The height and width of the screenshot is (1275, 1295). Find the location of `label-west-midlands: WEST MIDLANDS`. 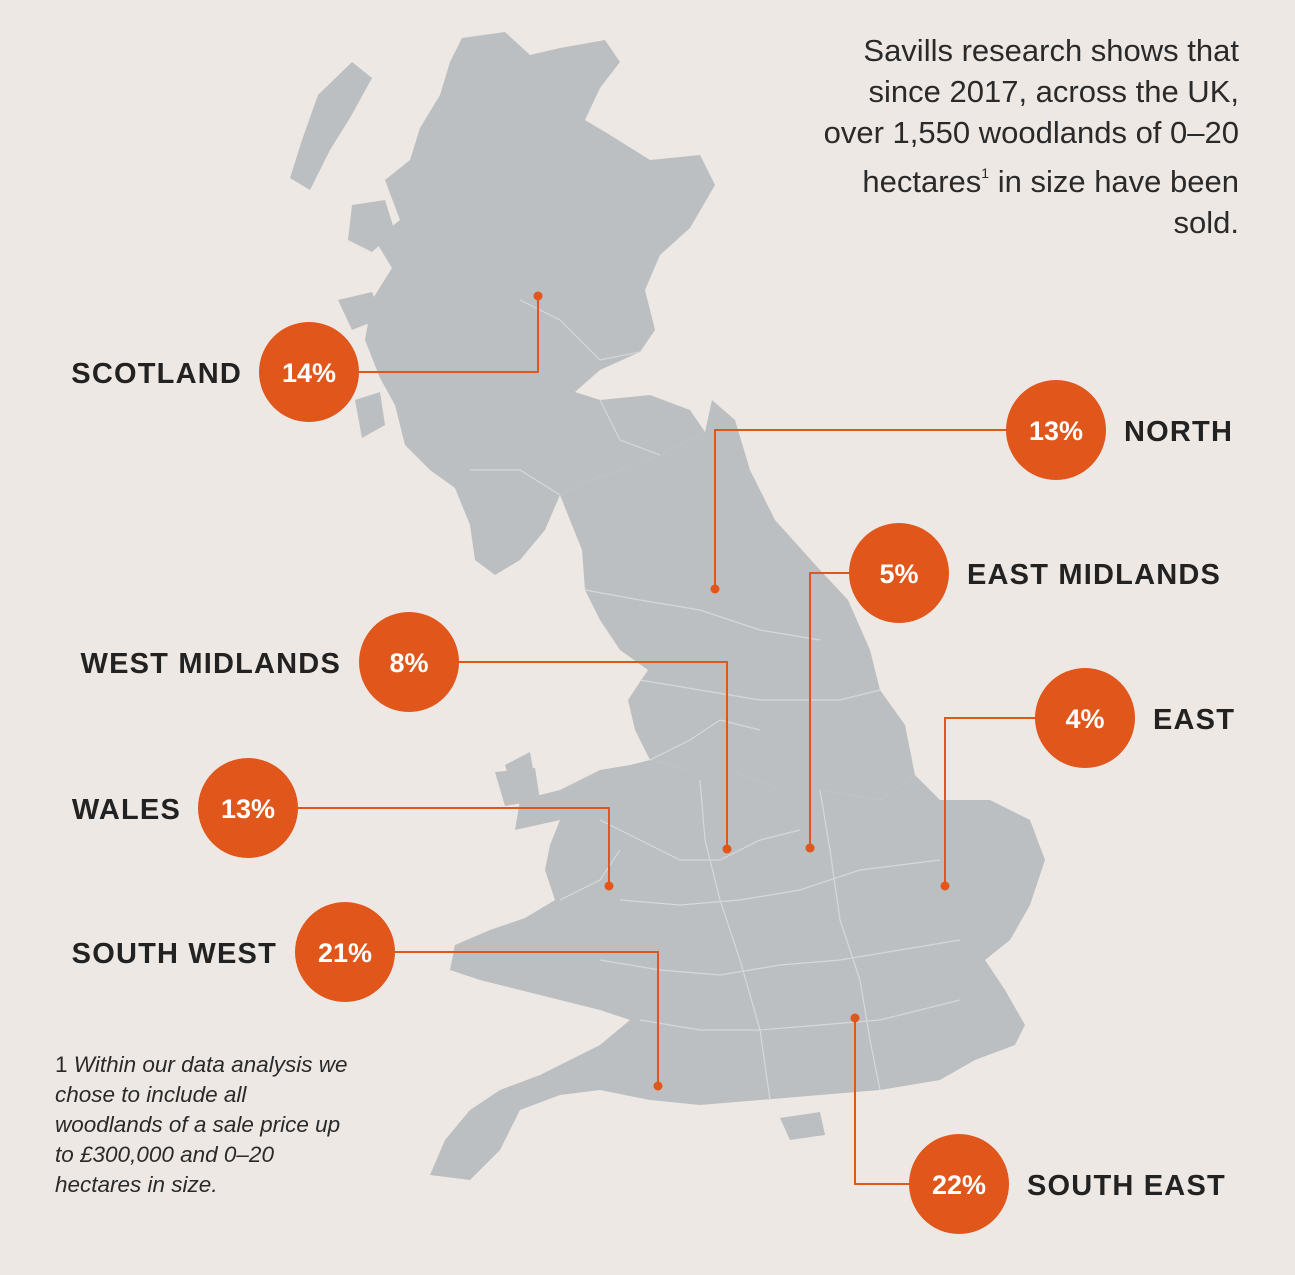

label-west-midlands: WEST MIDLANDS is located at coordinates (211, 664).